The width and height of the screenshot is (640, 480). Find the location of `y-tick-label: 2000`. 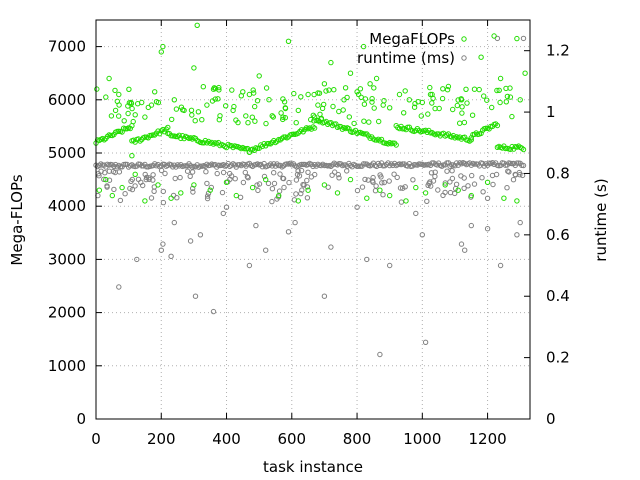

y-tick-label: 2000 is located at coordinates (67, 313).